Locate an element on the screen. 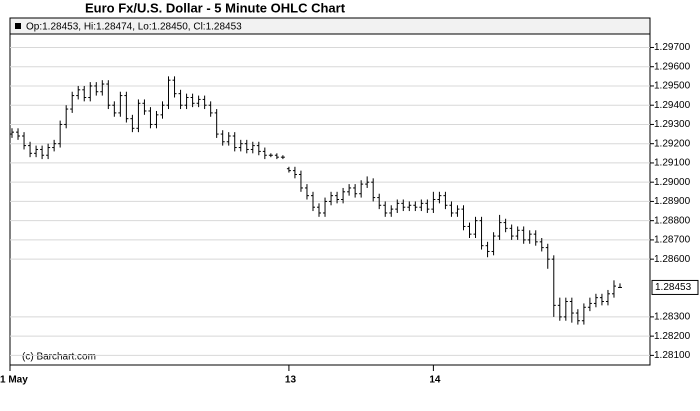  y-tick-label: 1.29400 is located at coordinates (672, 105).